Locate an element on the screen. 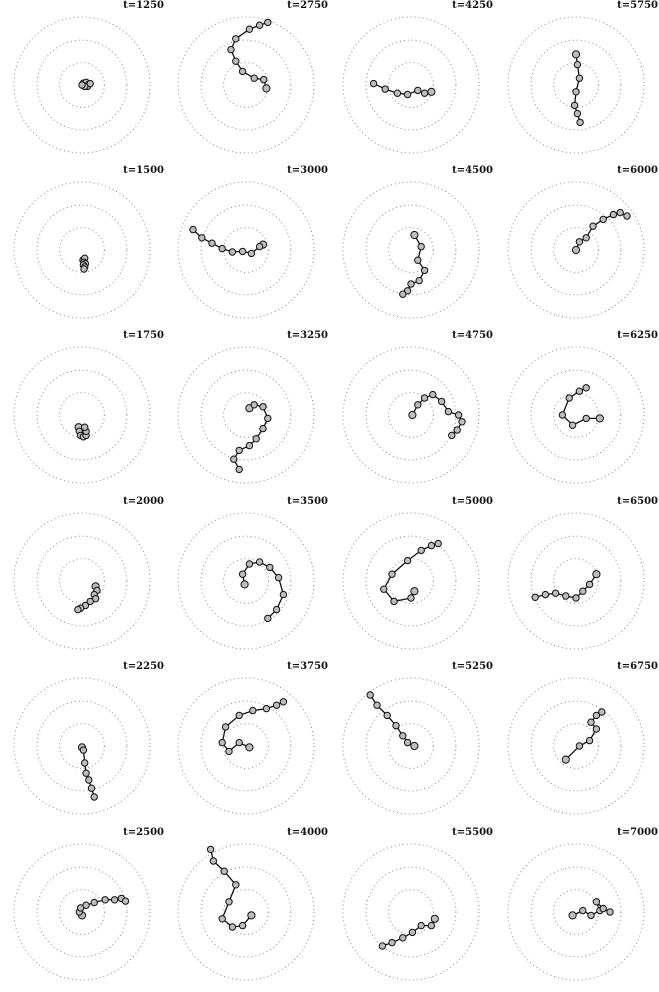 This screenshot has height=992, width=659. polar-panel: t=1500 is located at coordinates (82, 247).